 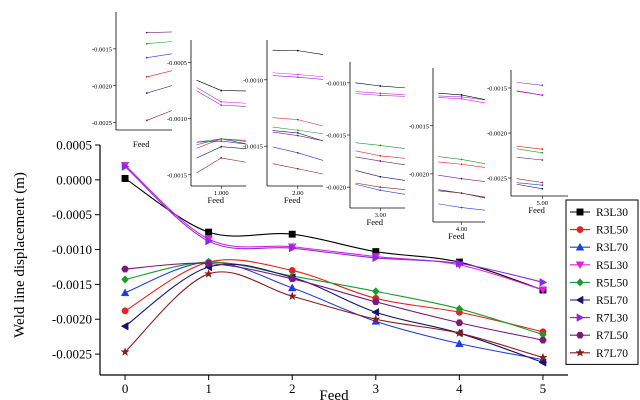 I want to click on legend-label: R5L50, so click(x=612, y=283).